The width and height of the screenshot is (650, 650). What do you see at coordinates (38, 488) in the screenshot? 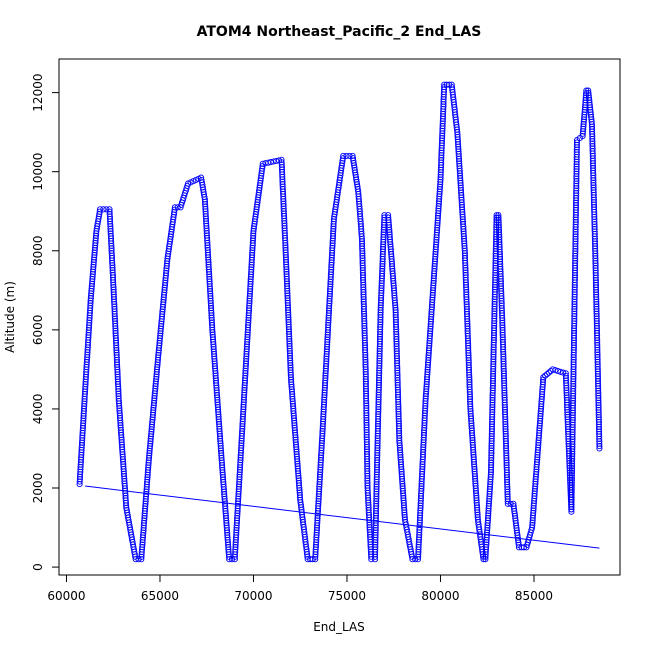
I see `y-tick-label: 2000` at bounding box center [38, 488].